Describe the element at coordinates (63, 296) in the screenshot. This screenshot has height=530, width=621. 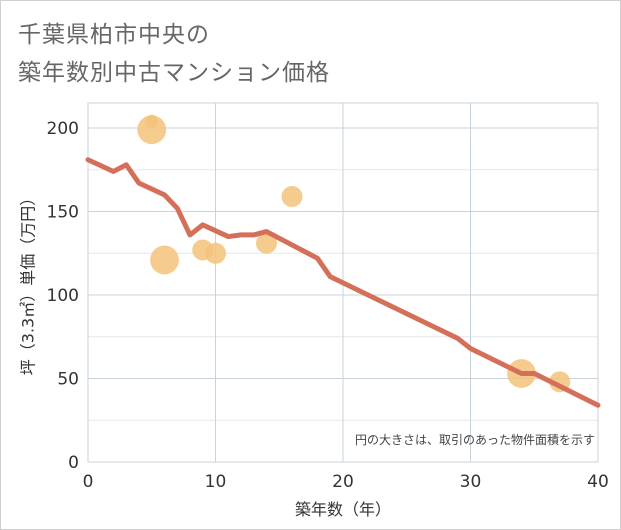
I see `y-tick-label: 100` at that location.